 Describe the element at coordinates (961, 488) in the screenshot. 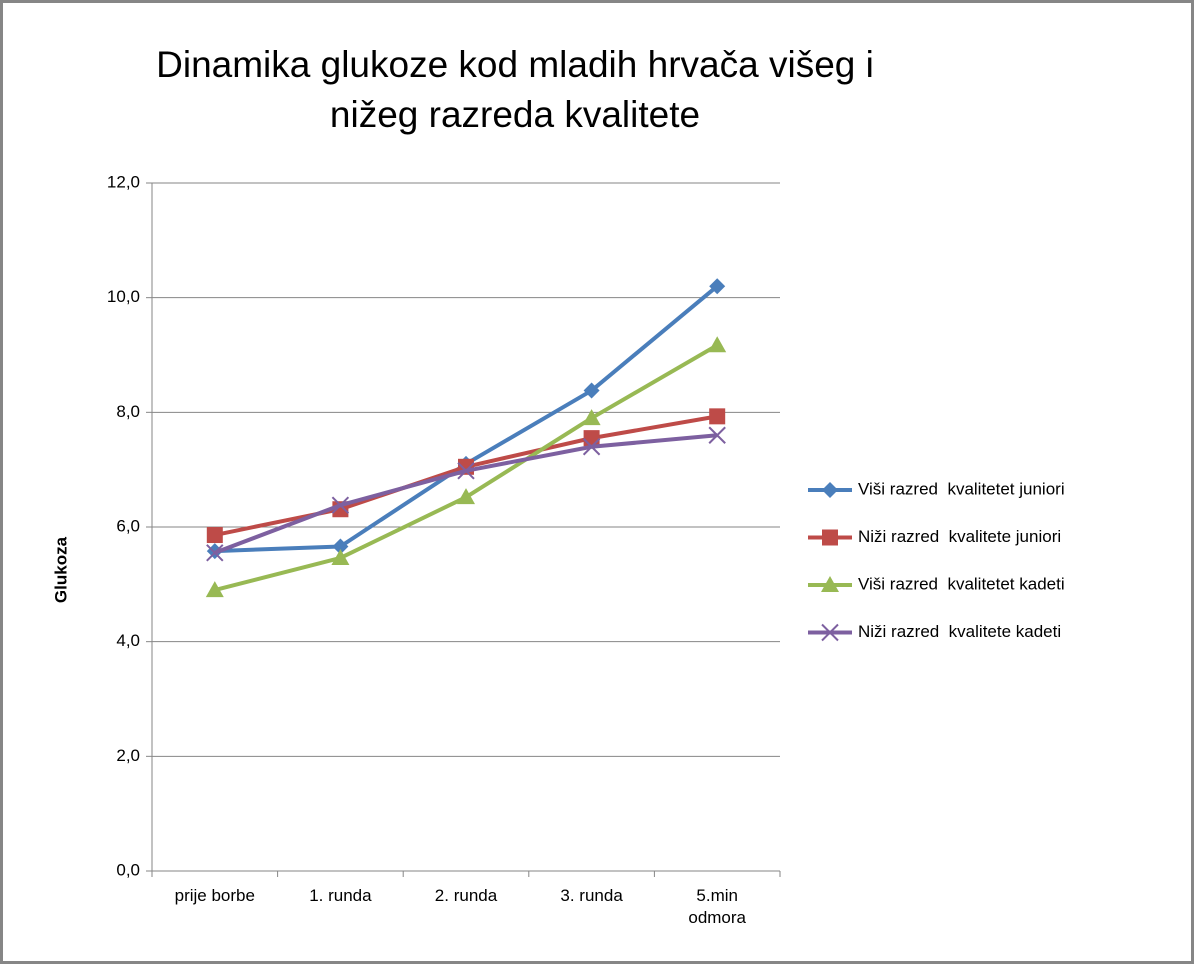

I see `legend-label: Viši razred kvalitetet juniori` at that location.